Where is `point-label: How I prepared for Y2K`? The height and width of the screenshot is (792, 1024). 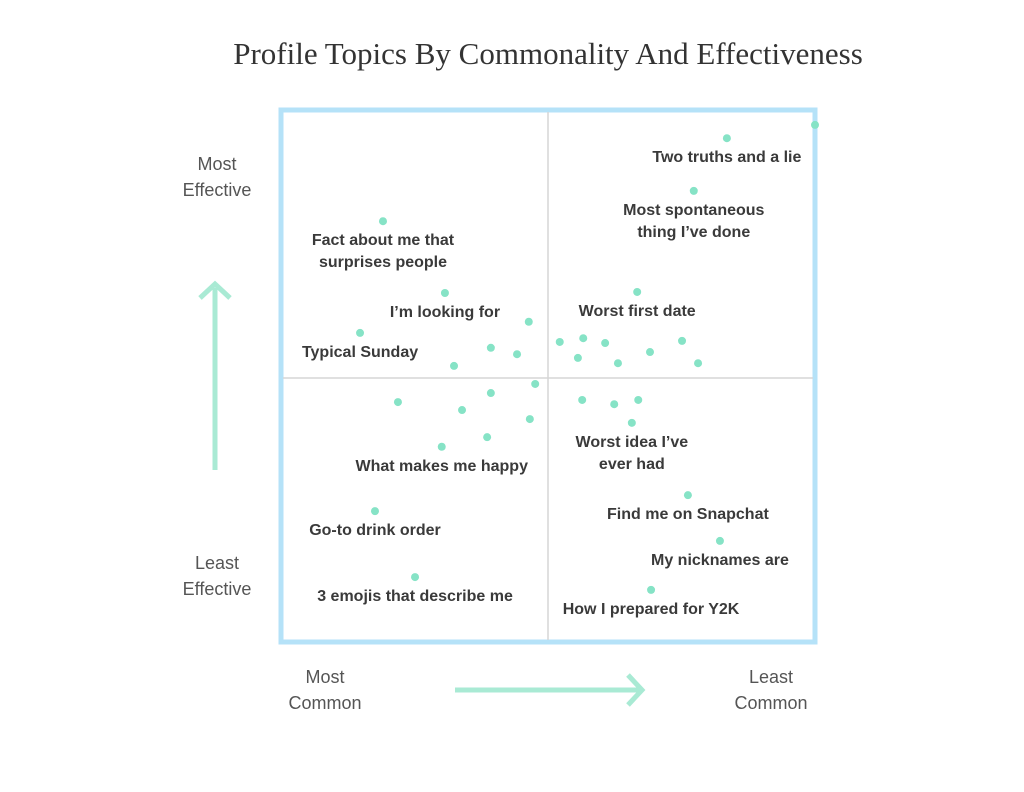 point-label: How I prepared for Y2K is located at coordinates (651, 609).